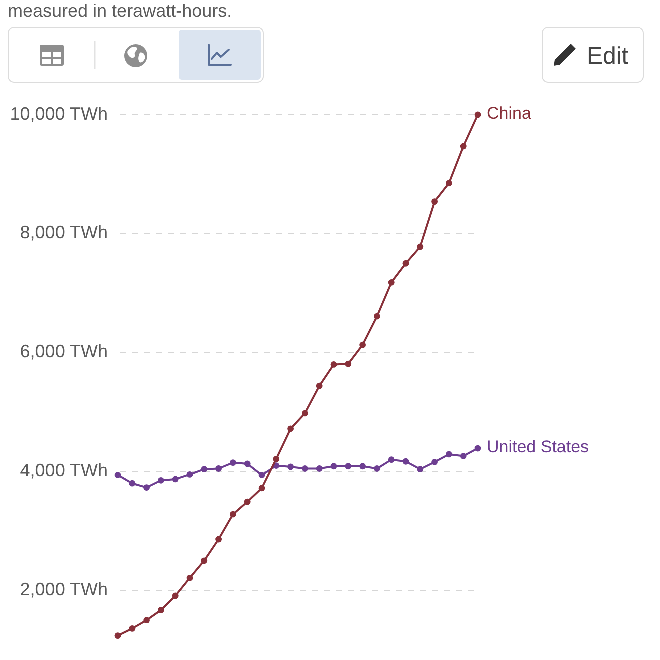 This screenshot has height=660, width=660. Describe the element at coordinates (593, 55) in the screenshot. I see `edit-button: Edit` at that location.